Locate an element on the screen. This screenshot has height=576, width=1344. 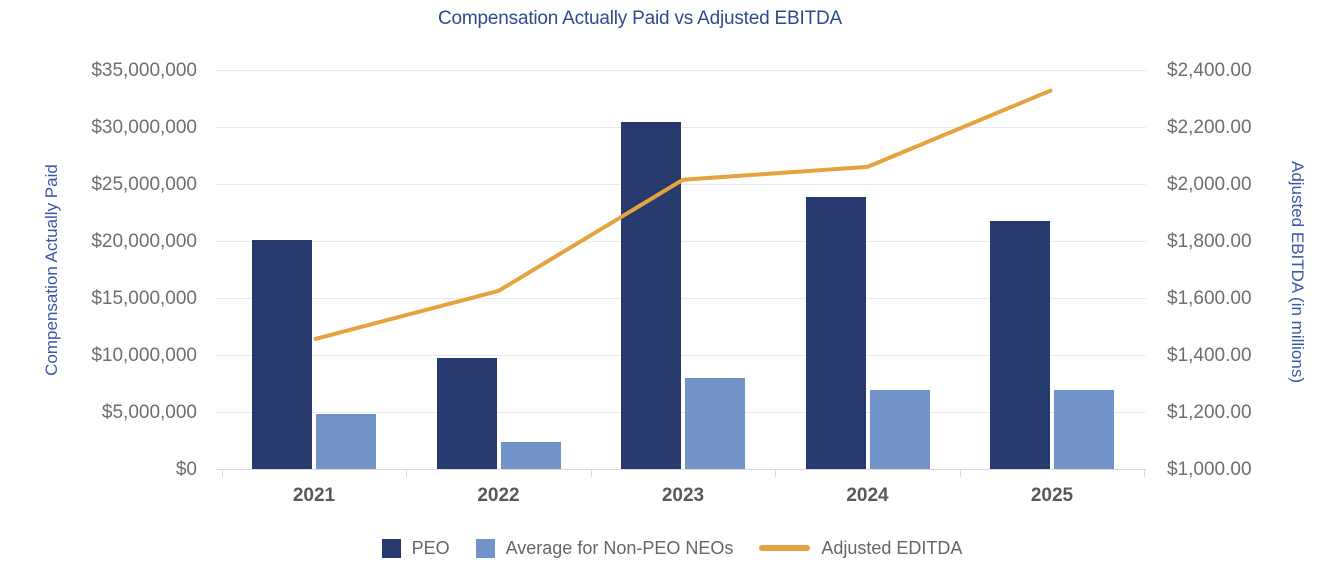
category-label-2024: 2024 is located at coordinates (867, 495).